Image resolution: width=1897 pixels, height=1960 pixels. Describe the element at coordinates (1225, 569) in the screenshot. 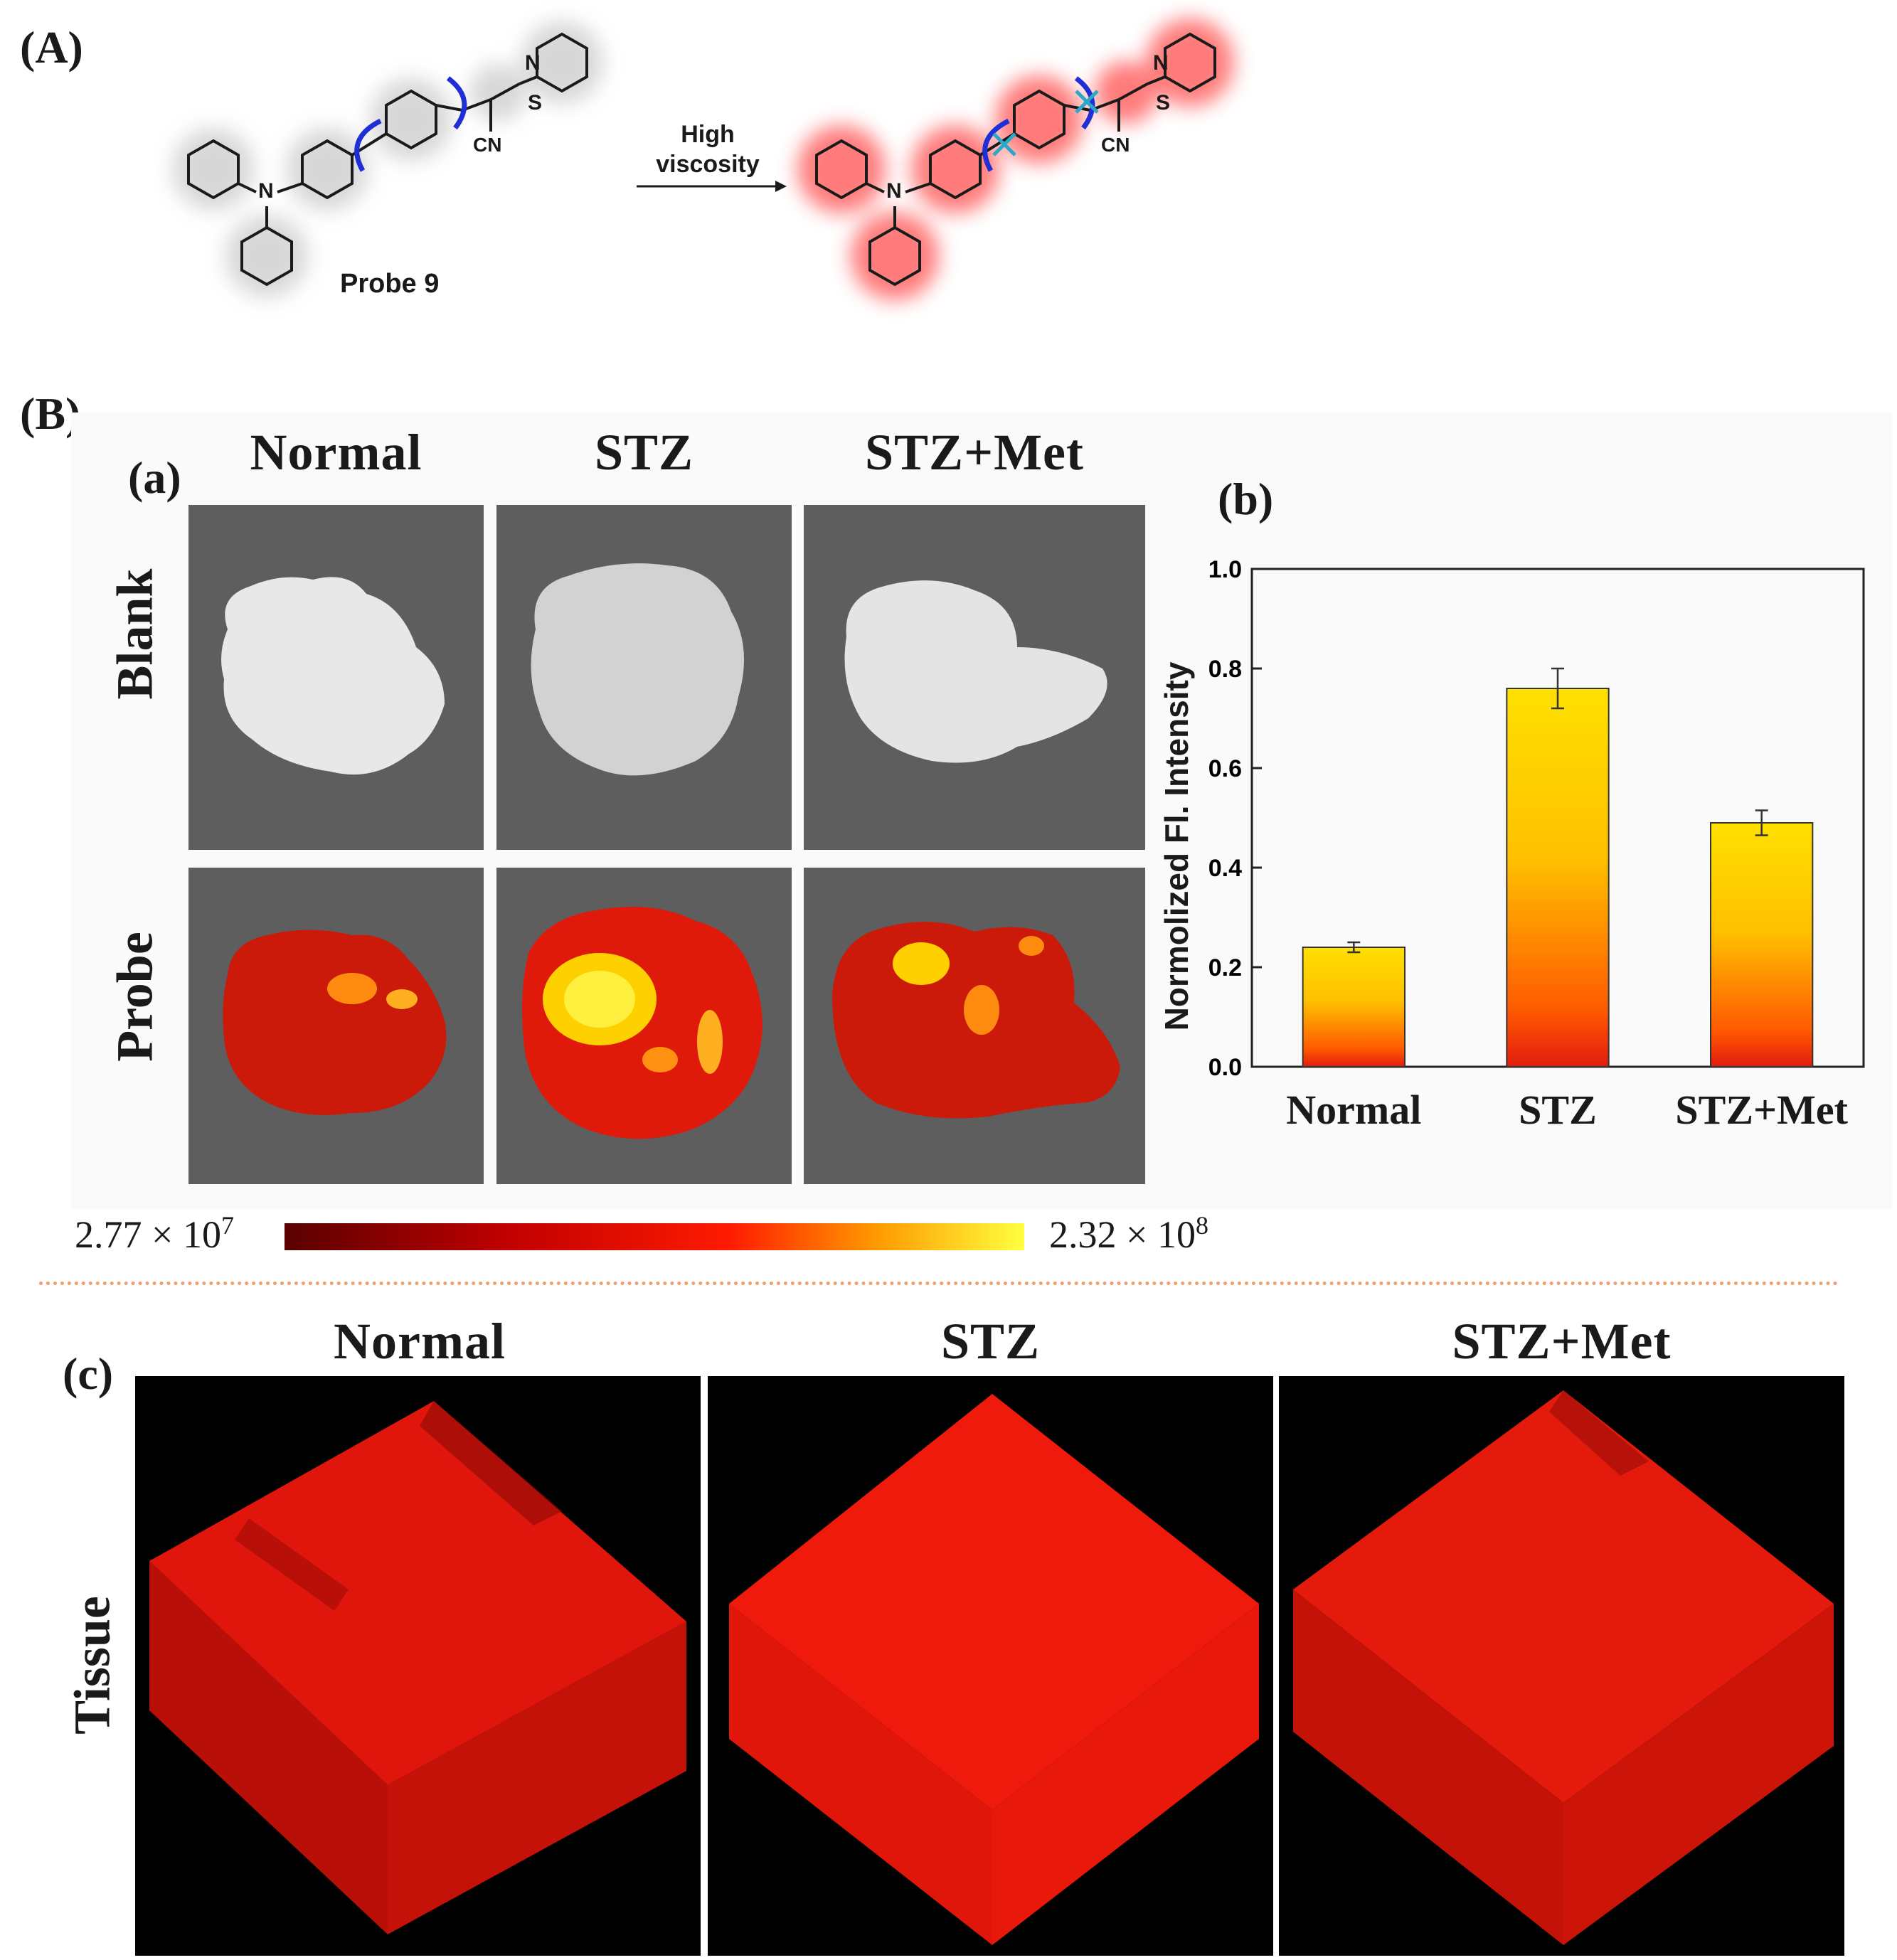

I see `y-tick-label: 1.0` at that location.